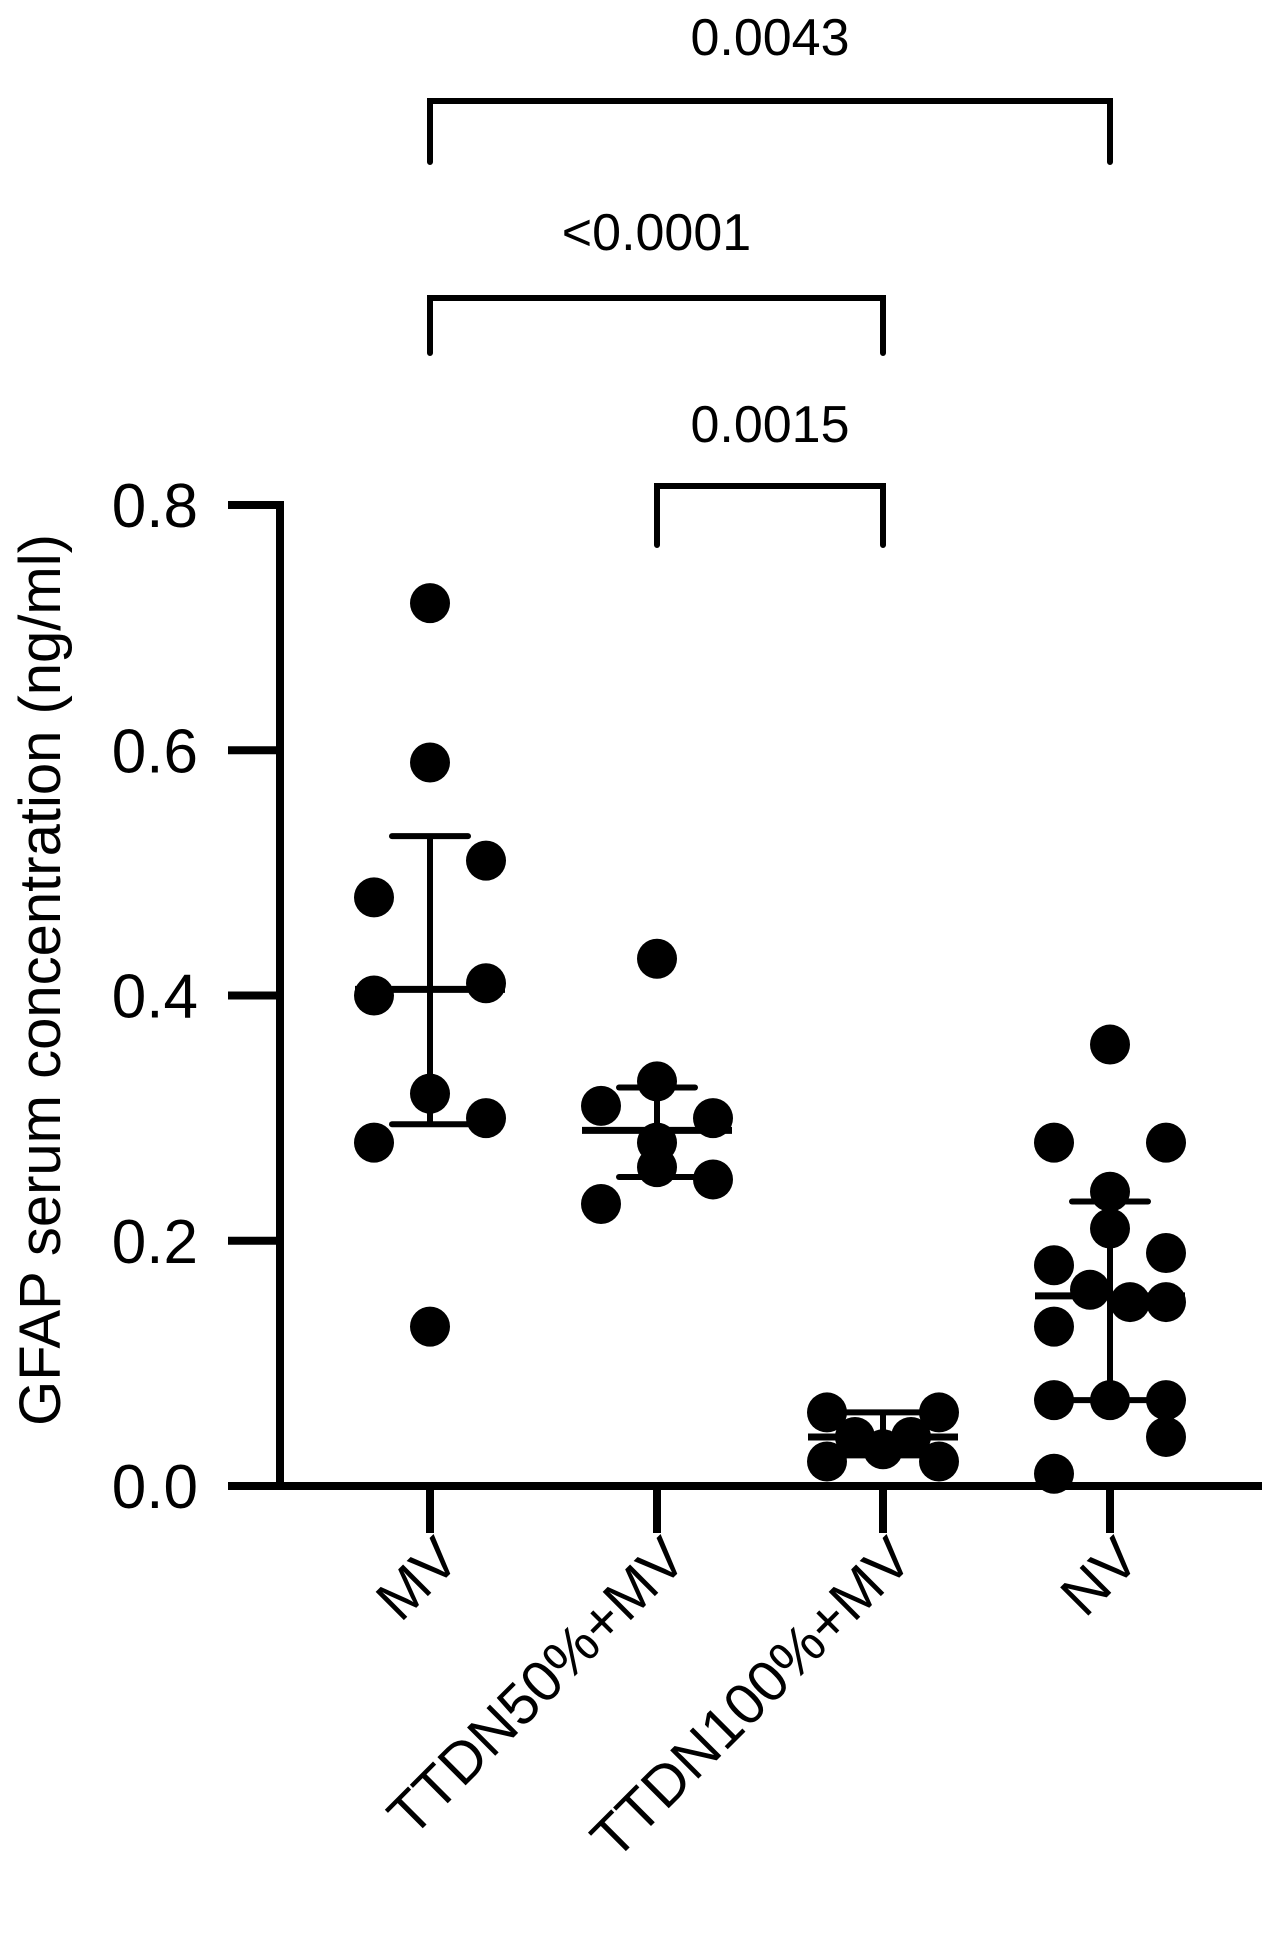  Describe the element at coordinates (770, 472) in the screenshot. I see `significance-bracket: 0.0015` at that location.